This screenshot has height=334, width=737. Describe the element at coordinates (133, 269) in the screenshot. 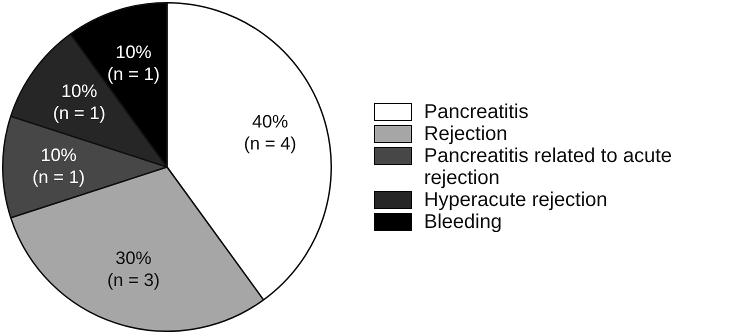

I see `data-label: 30% (n = 3)` at that location.